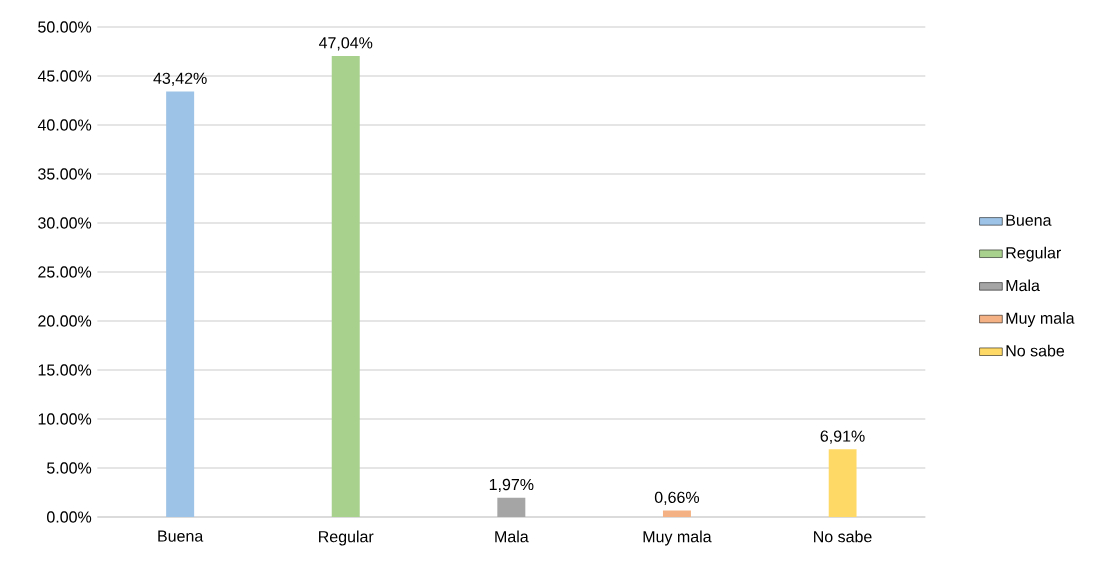  I want to click on y-tick-label: 5.00%, so click(69, 468).